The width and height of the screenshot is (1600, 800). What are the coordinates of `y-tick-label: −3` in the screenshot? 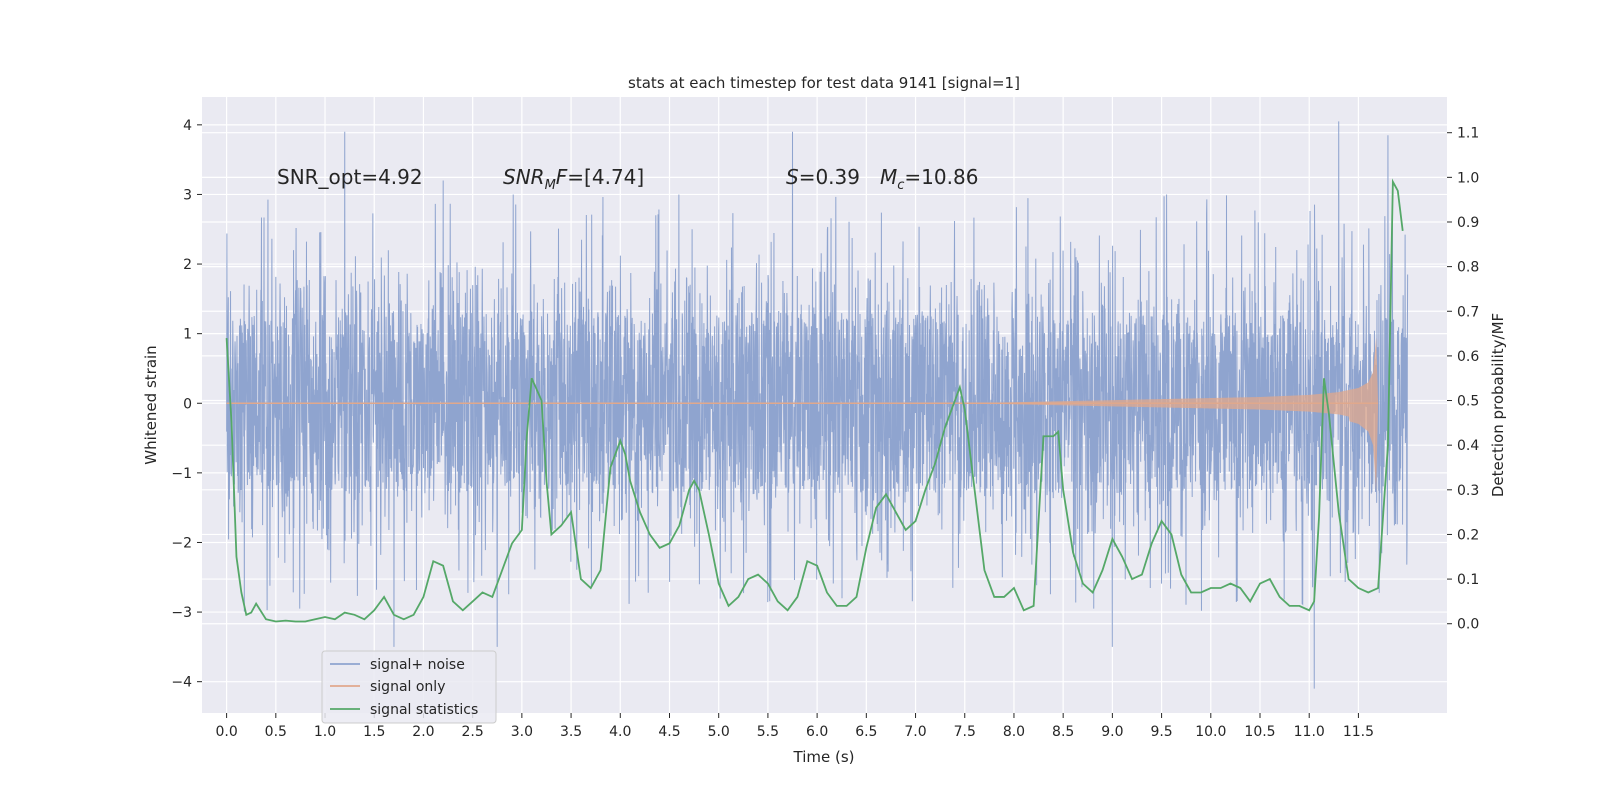 It's located at (181, 613).